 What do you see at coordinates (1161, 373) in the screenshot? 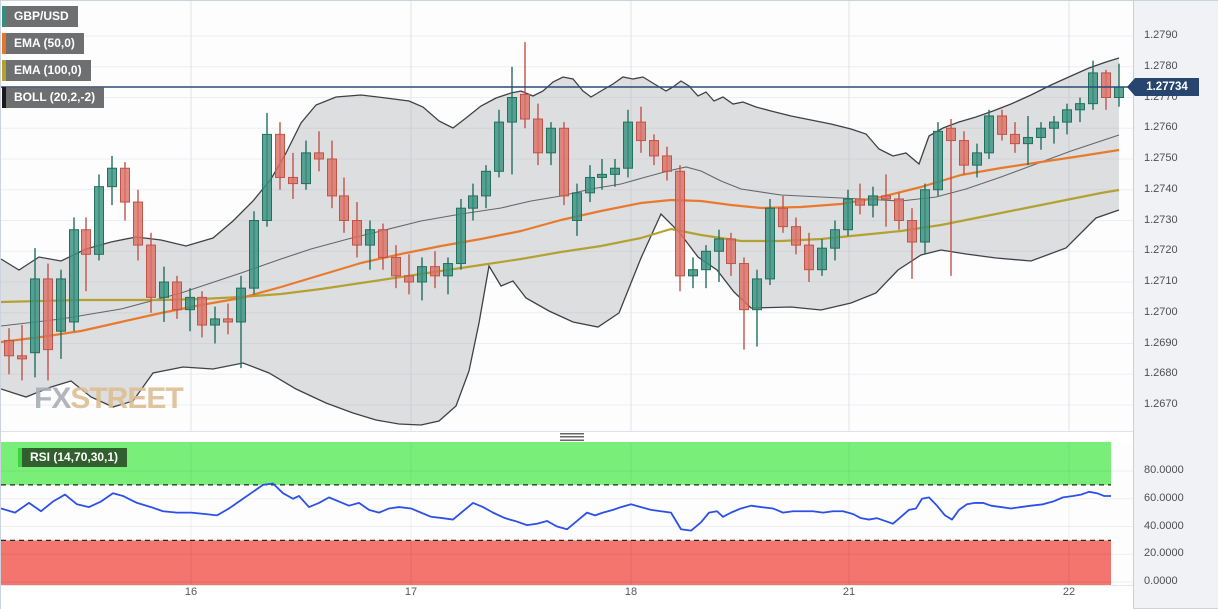
I see `price-tick-label: 1.2680` at bounding box center [1161, 373].